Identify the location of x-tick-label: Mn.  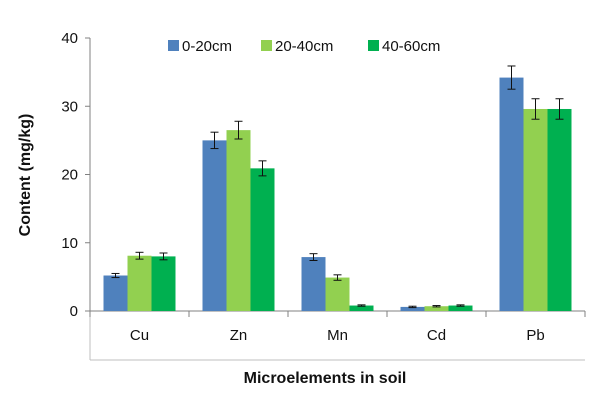
(337, 335).